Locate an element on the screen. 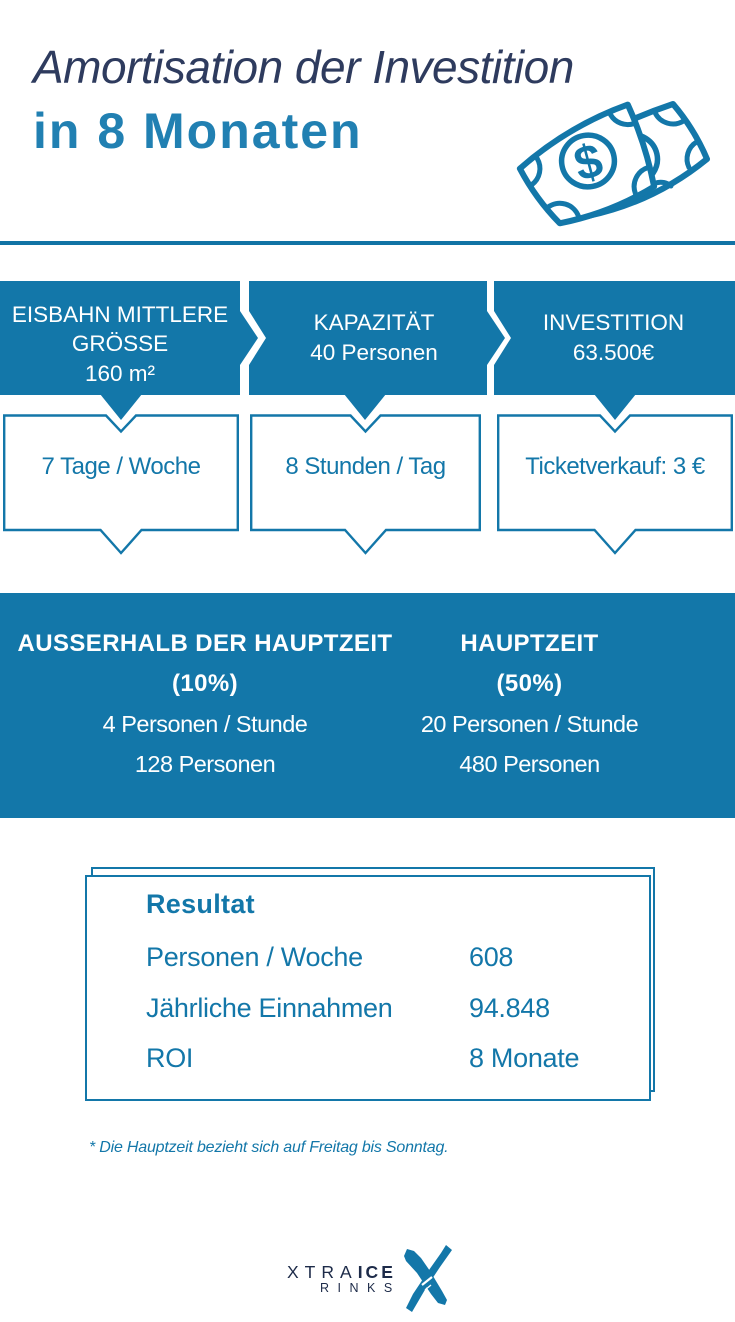 The image size is (735, 1322). step-line: 40 Personen is located at coordinates (374, 352).